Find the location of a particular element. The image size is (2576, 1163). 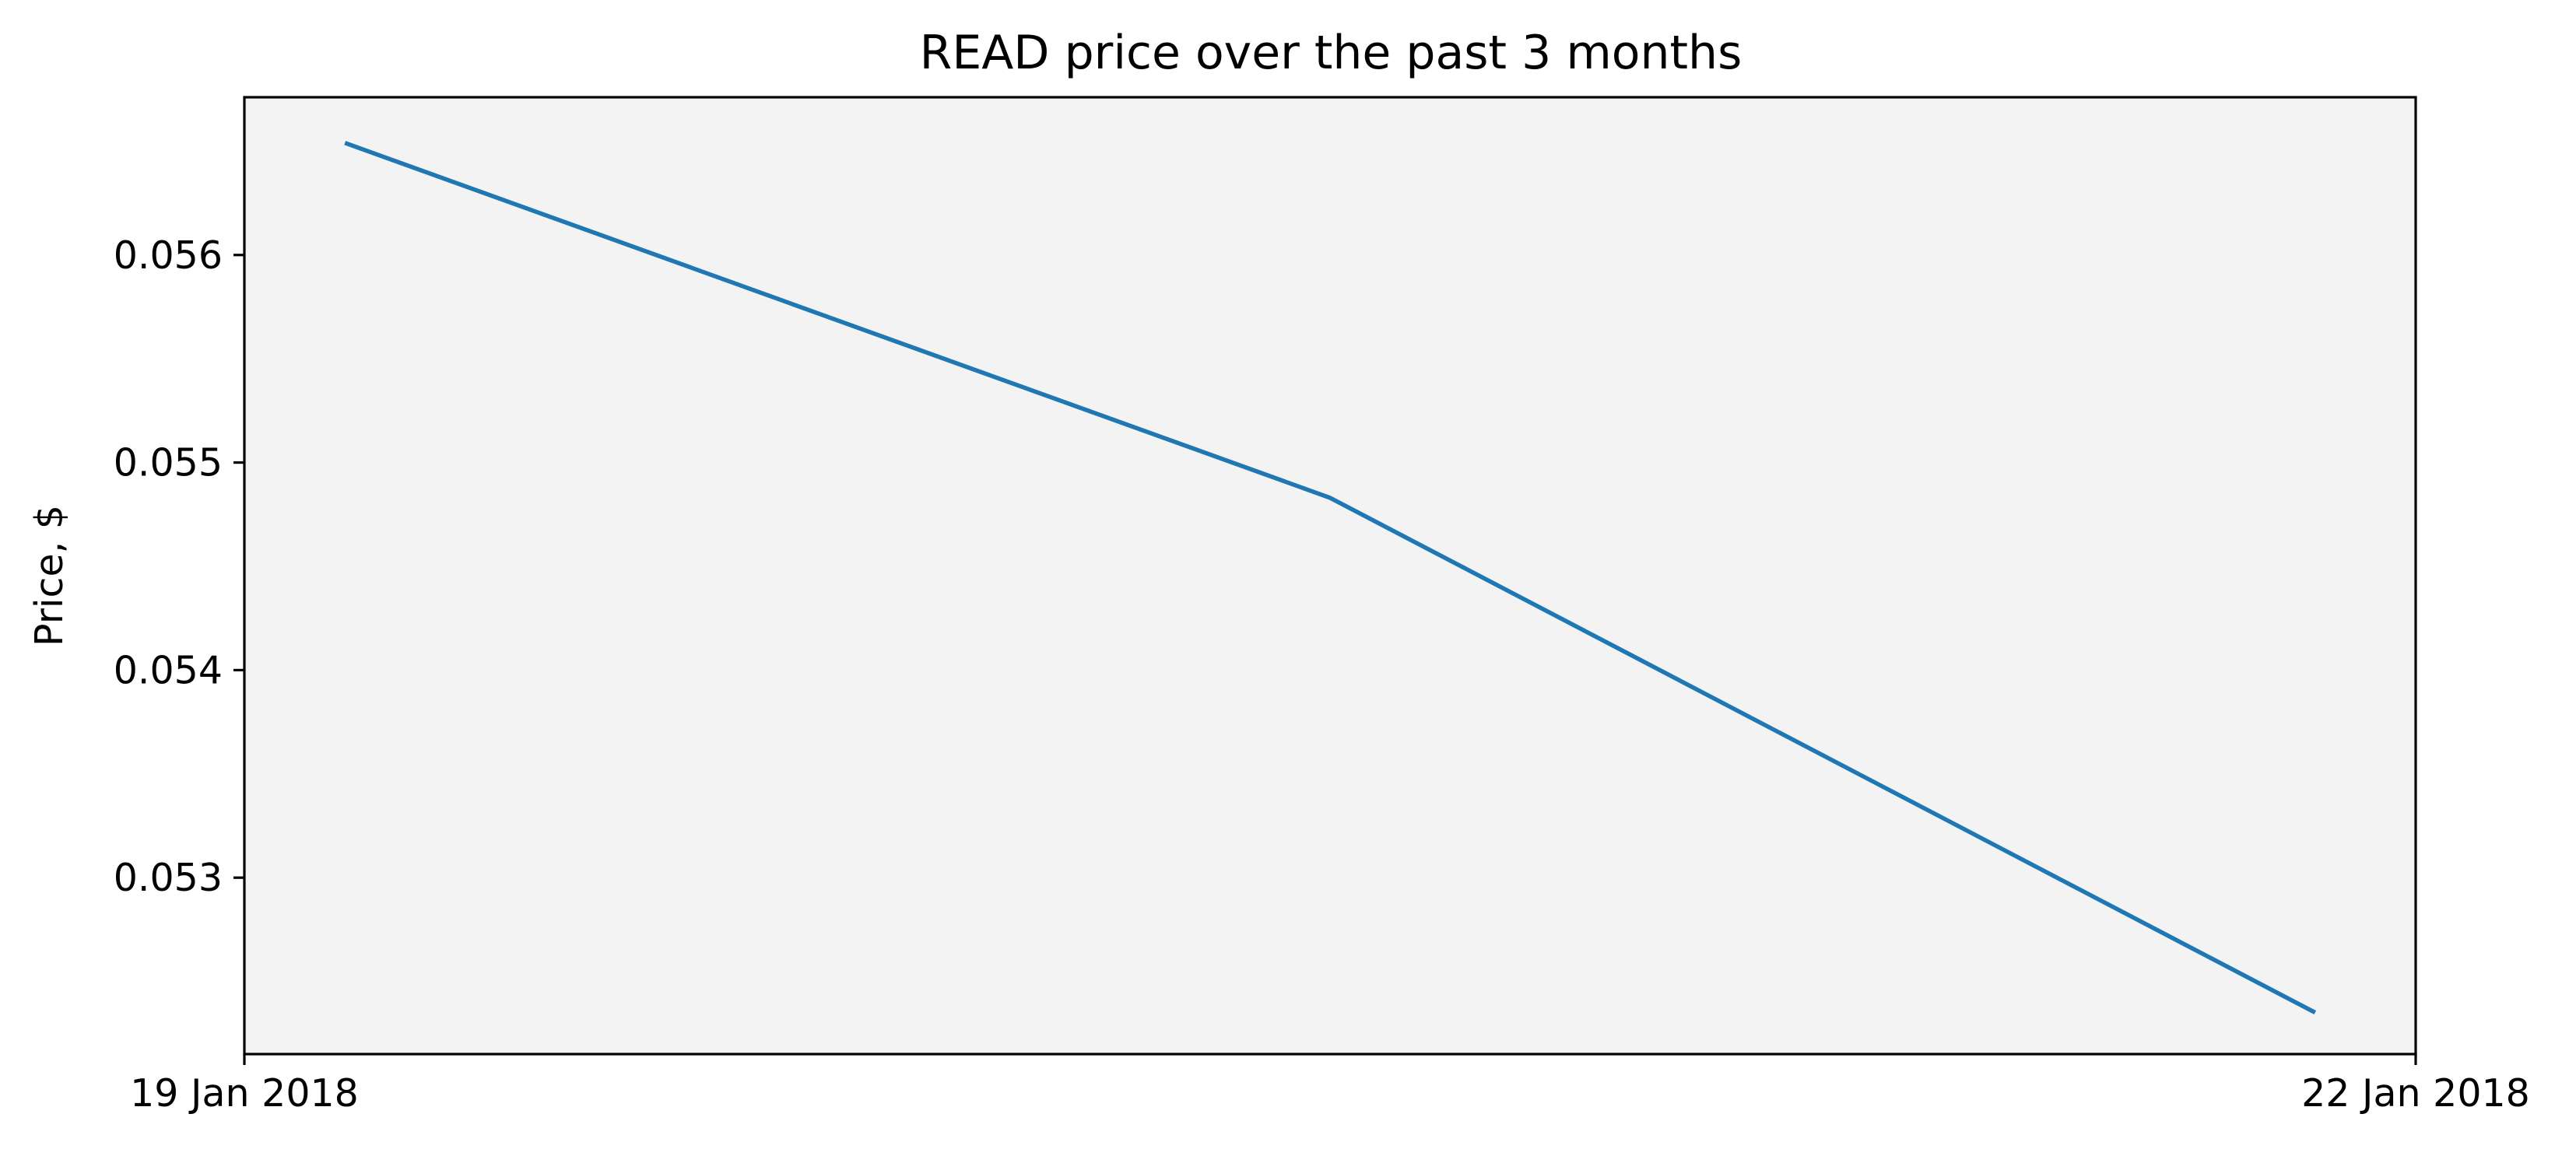

chart-title: READ price over the past 3 months is located at coordinates (1331, 53).